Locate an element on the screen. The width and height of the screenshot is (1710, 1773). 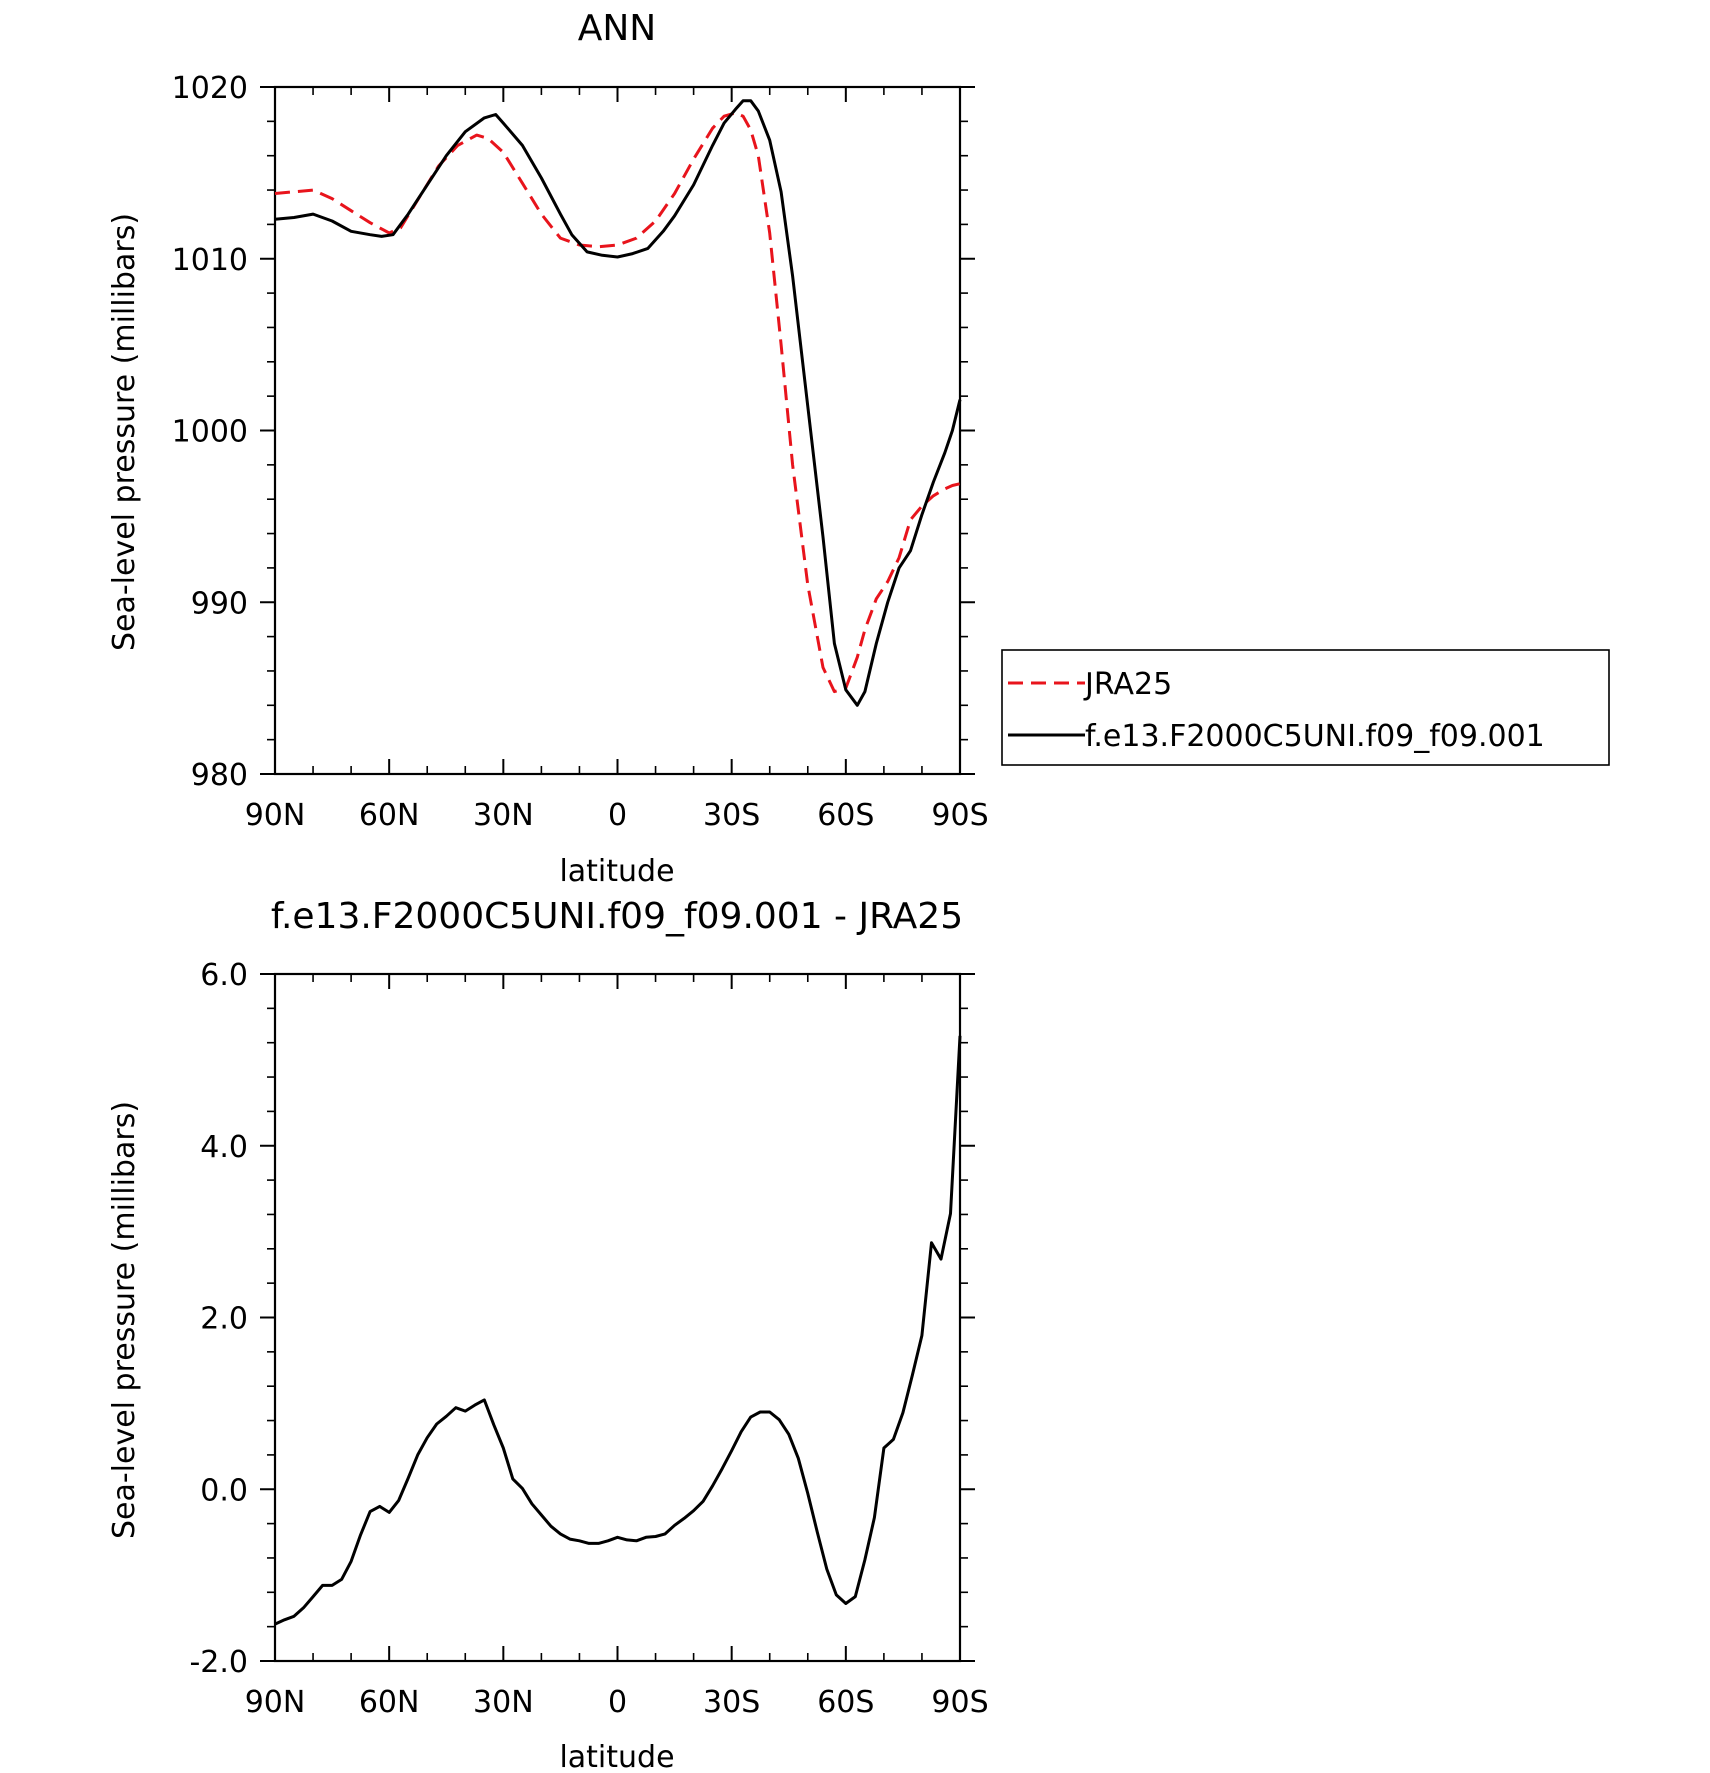
top-x-tick-label: 60N is located at coordinates (389, 815).